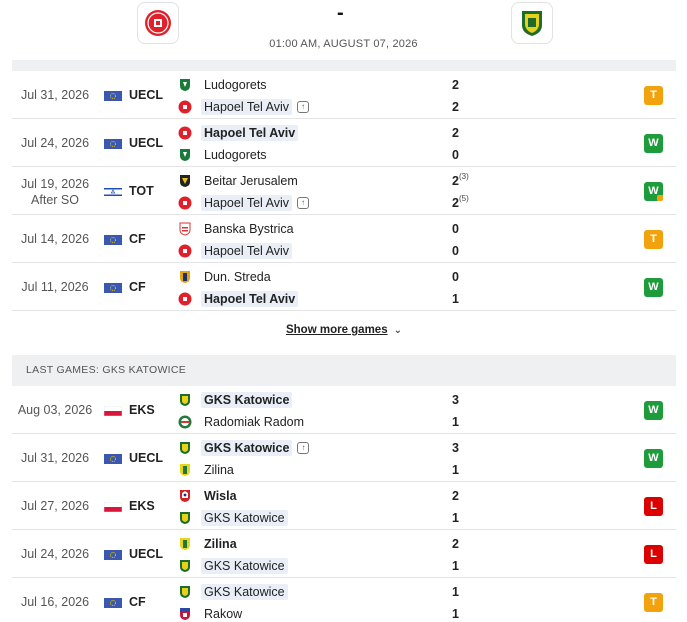  I want to click on away-team: Zilina, so click(207, 470).